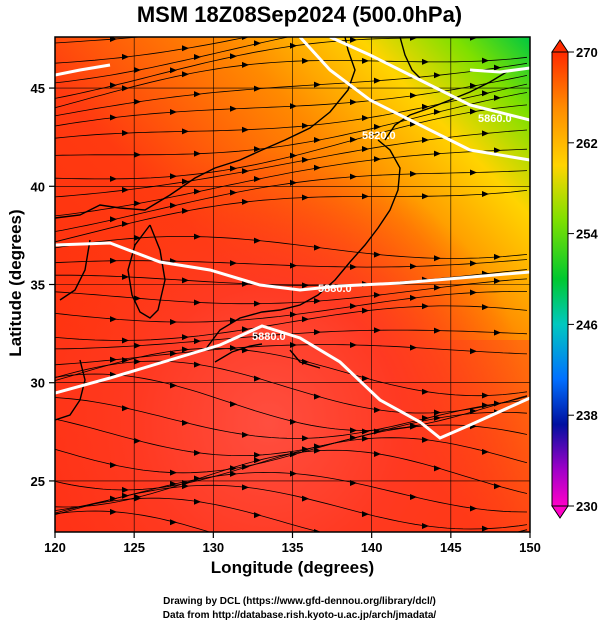 The image size is (599, 625). I want to click on colorbar-tick-label: 230, so click(587, 506).